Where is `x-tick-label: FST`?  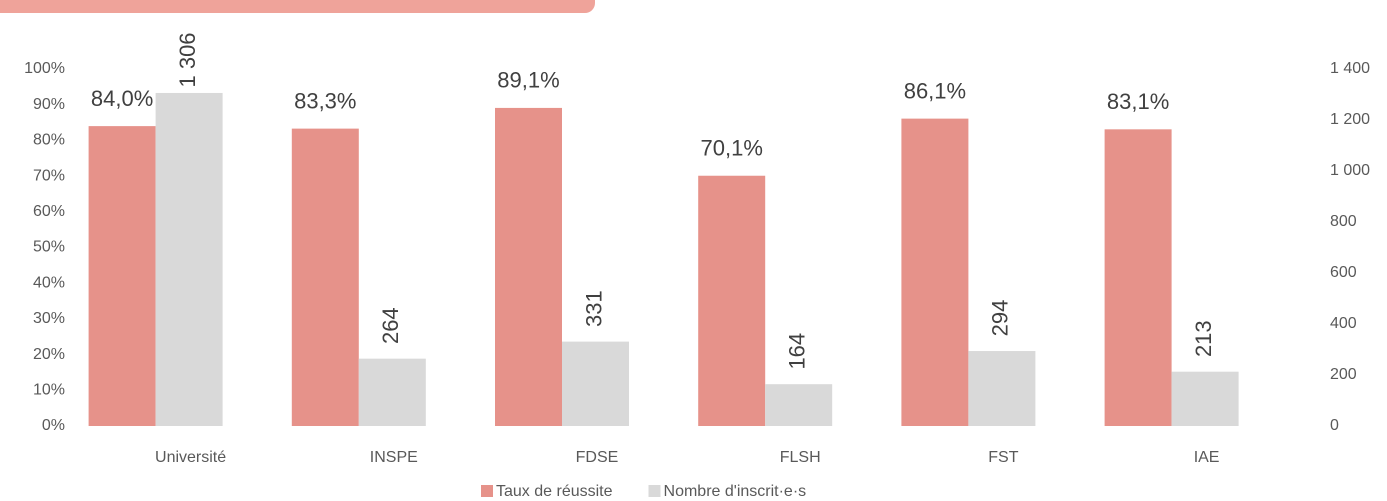 x-tick-label: FST is located at coordinates (1003, 457).